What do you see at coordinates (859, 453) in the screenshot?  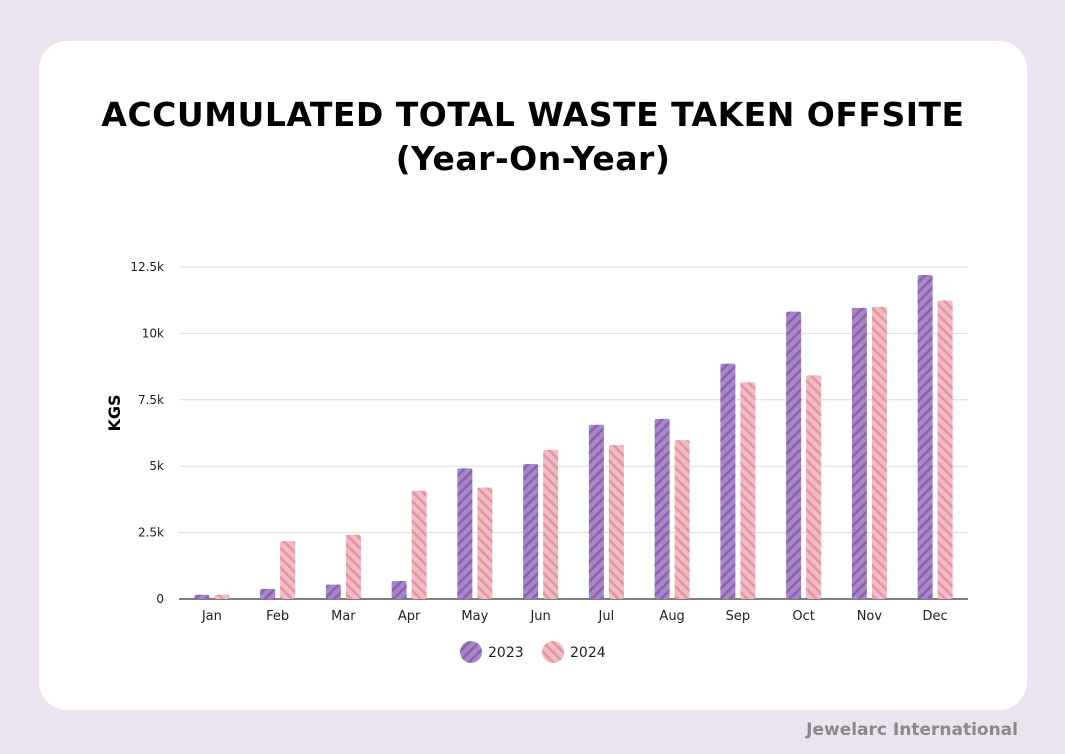 I see `bar-2023-nov` at bounding box center [859, 453].